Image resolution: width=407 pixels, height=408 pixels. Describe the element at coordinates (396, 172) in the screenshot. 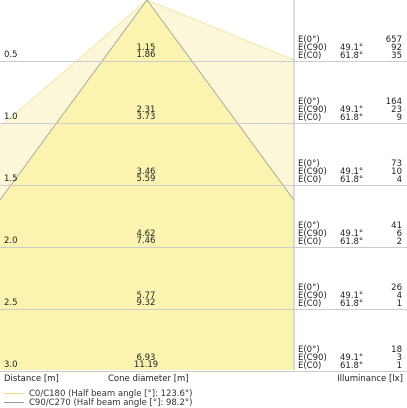

I see `e90-value: 10` at that location.